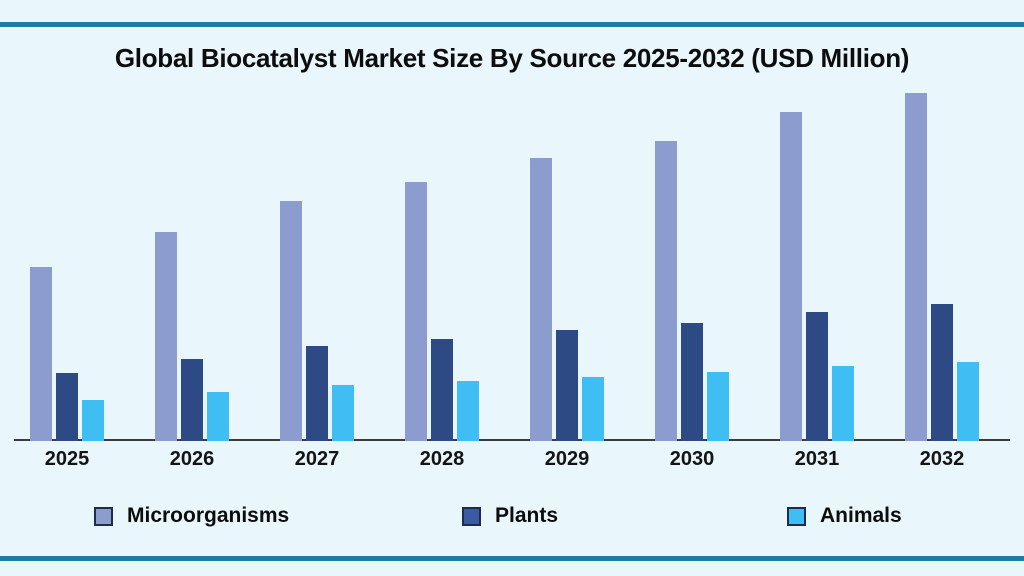 This screenshot has height=576, width=1024. What do you see at coordinates (796, 516) in the screenshot?
I see `legend-swatch-animals` at bounding box center [796, 516].